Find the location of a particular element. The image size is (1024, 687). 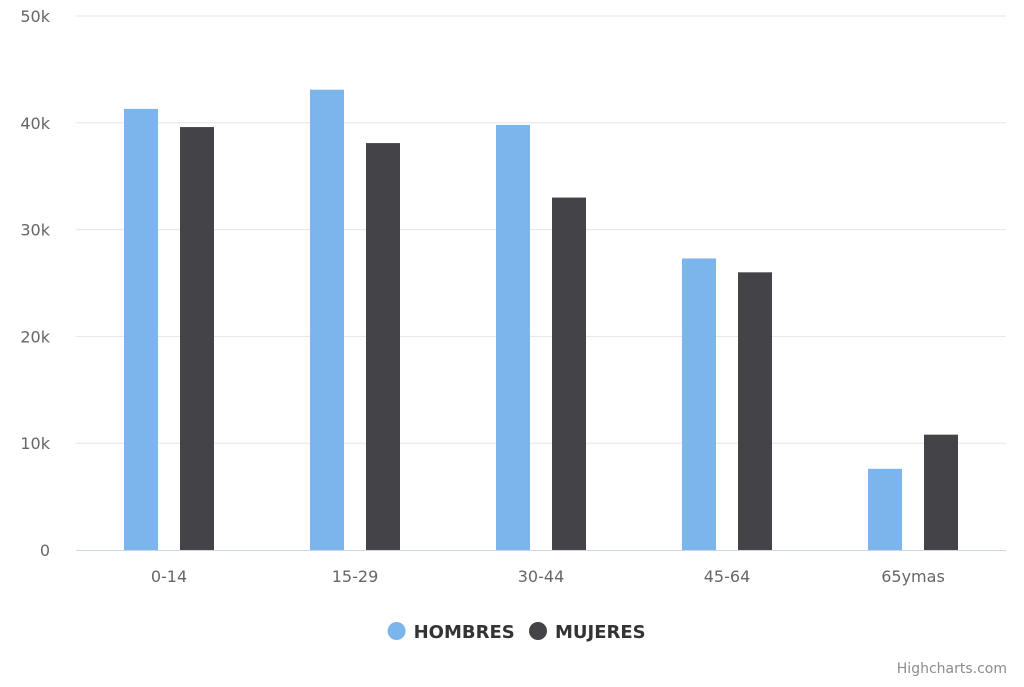

y-tick-label: 30k is located at coordinates (35, 230).